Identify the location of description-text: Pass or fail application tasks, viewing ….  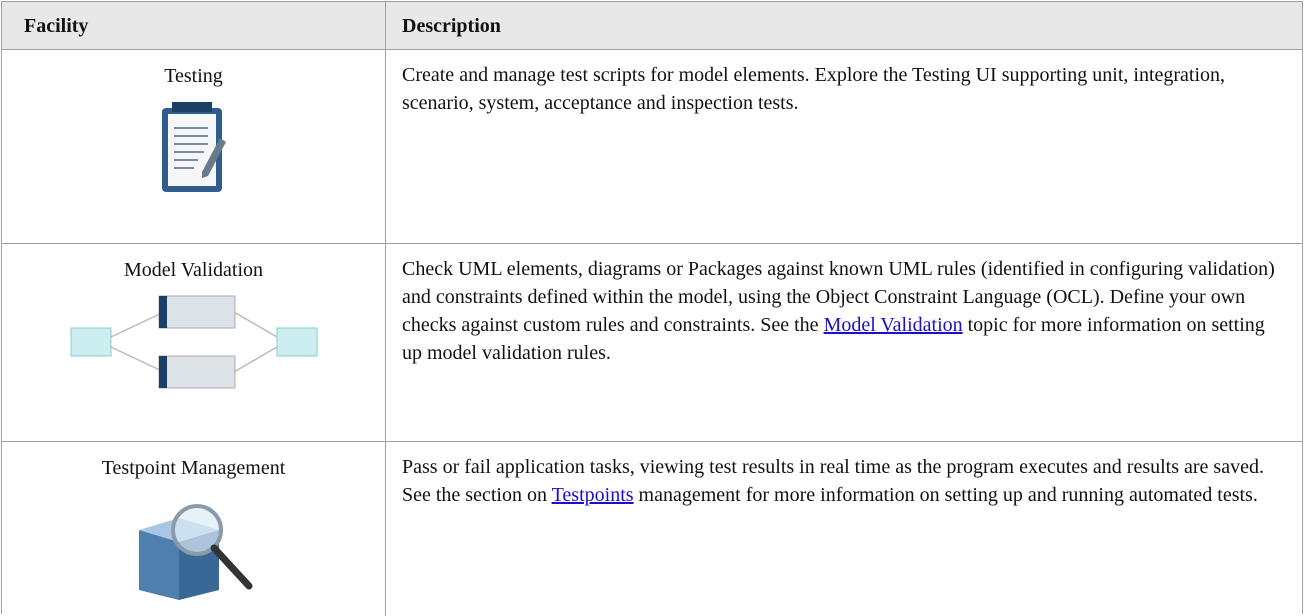
(833, 481).